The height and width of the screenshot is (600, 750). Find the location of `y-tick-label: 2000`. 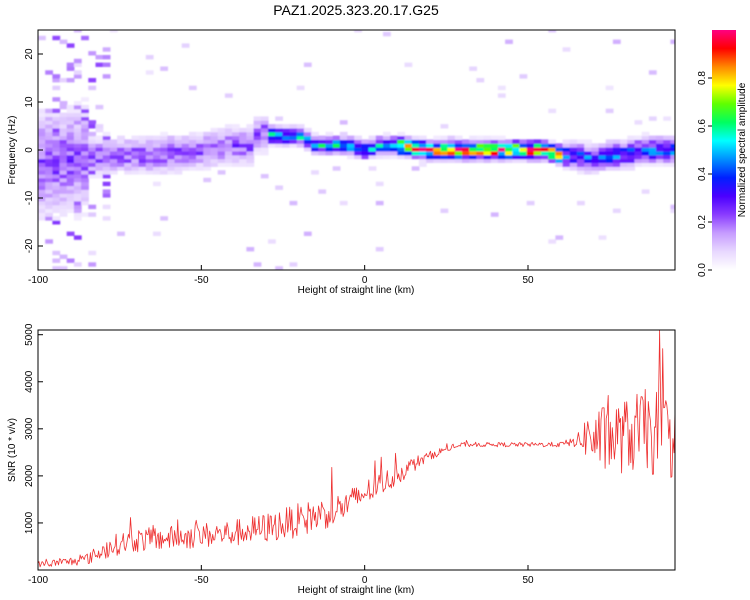

y-tick-label: 2000 is located at coordinates (29, 475).